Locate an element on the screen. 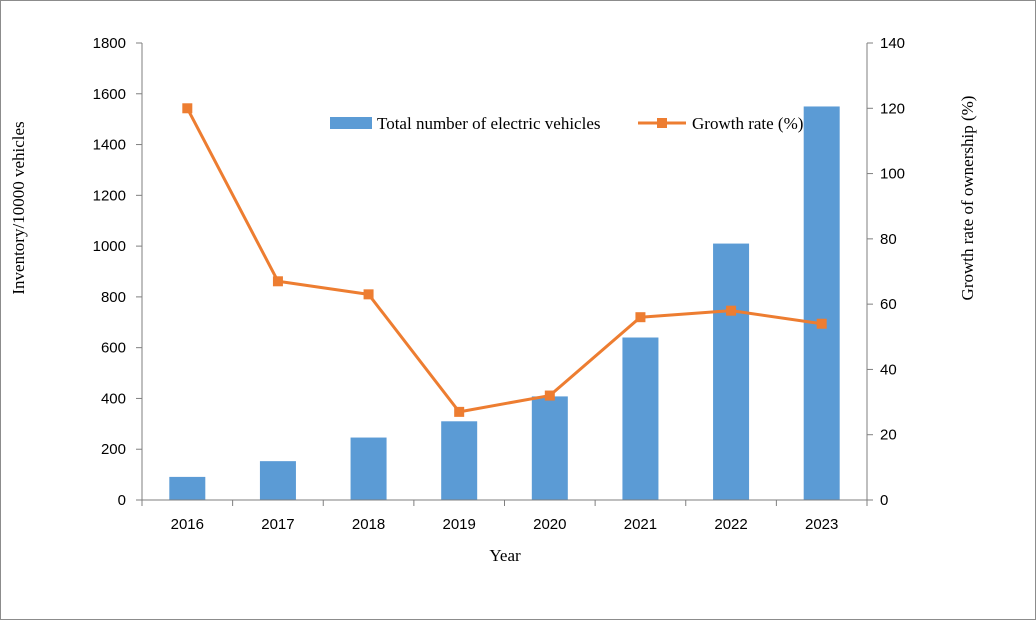  x-axis-title: Year is located at coordinates (505, 555).